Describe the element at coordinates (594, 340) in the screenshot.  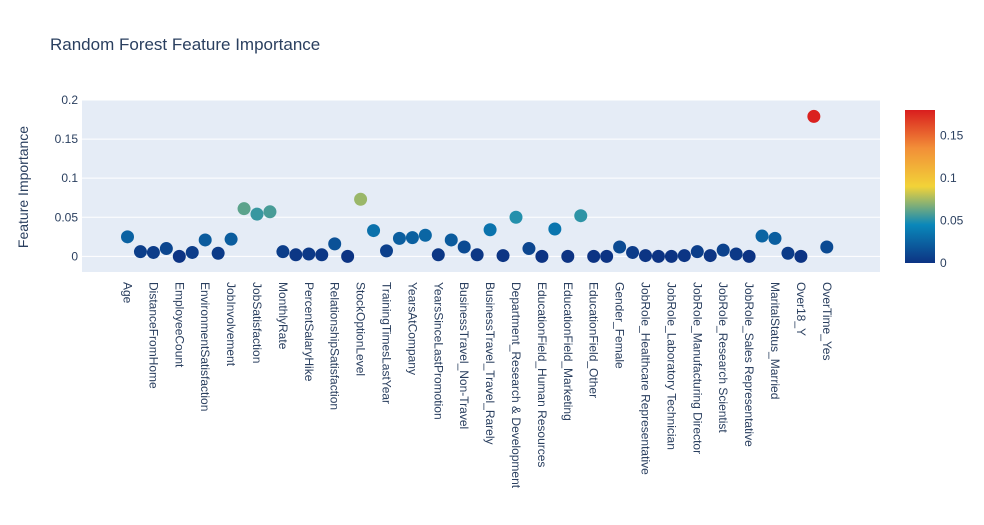
I see `x-tick-label: EducationField_Other` at that location.